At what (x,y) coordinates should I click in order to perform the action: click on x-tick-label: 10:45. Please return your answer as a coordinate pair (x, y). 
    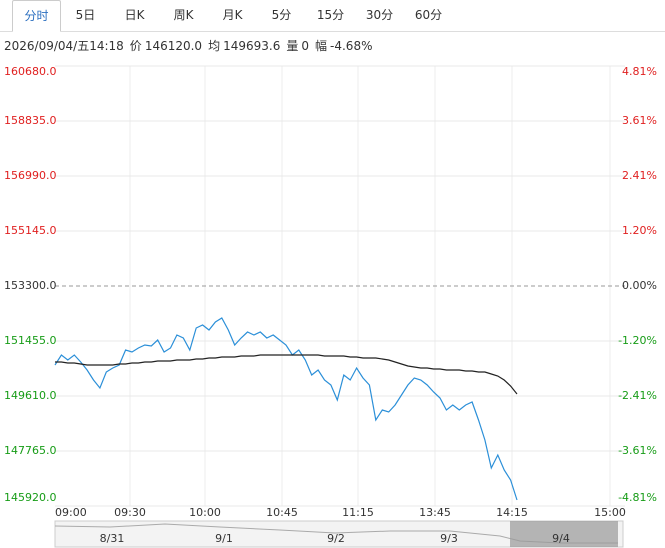
    Looking at the image, I should click on (282, 512).